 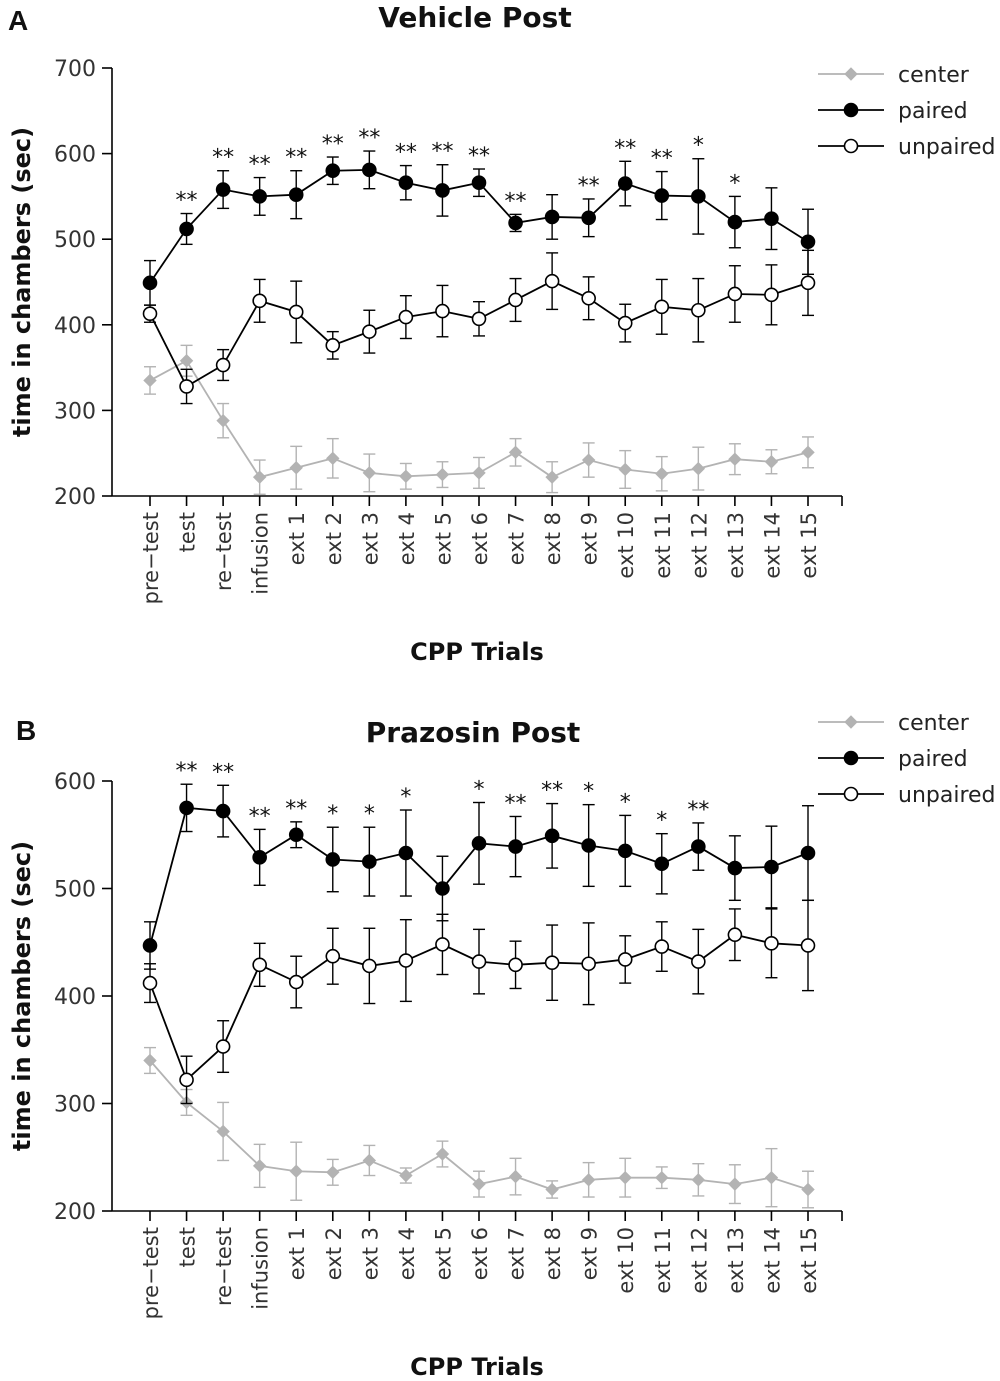 I want to click on x-tick-label: ext 8, so click(x=553, y=1253).